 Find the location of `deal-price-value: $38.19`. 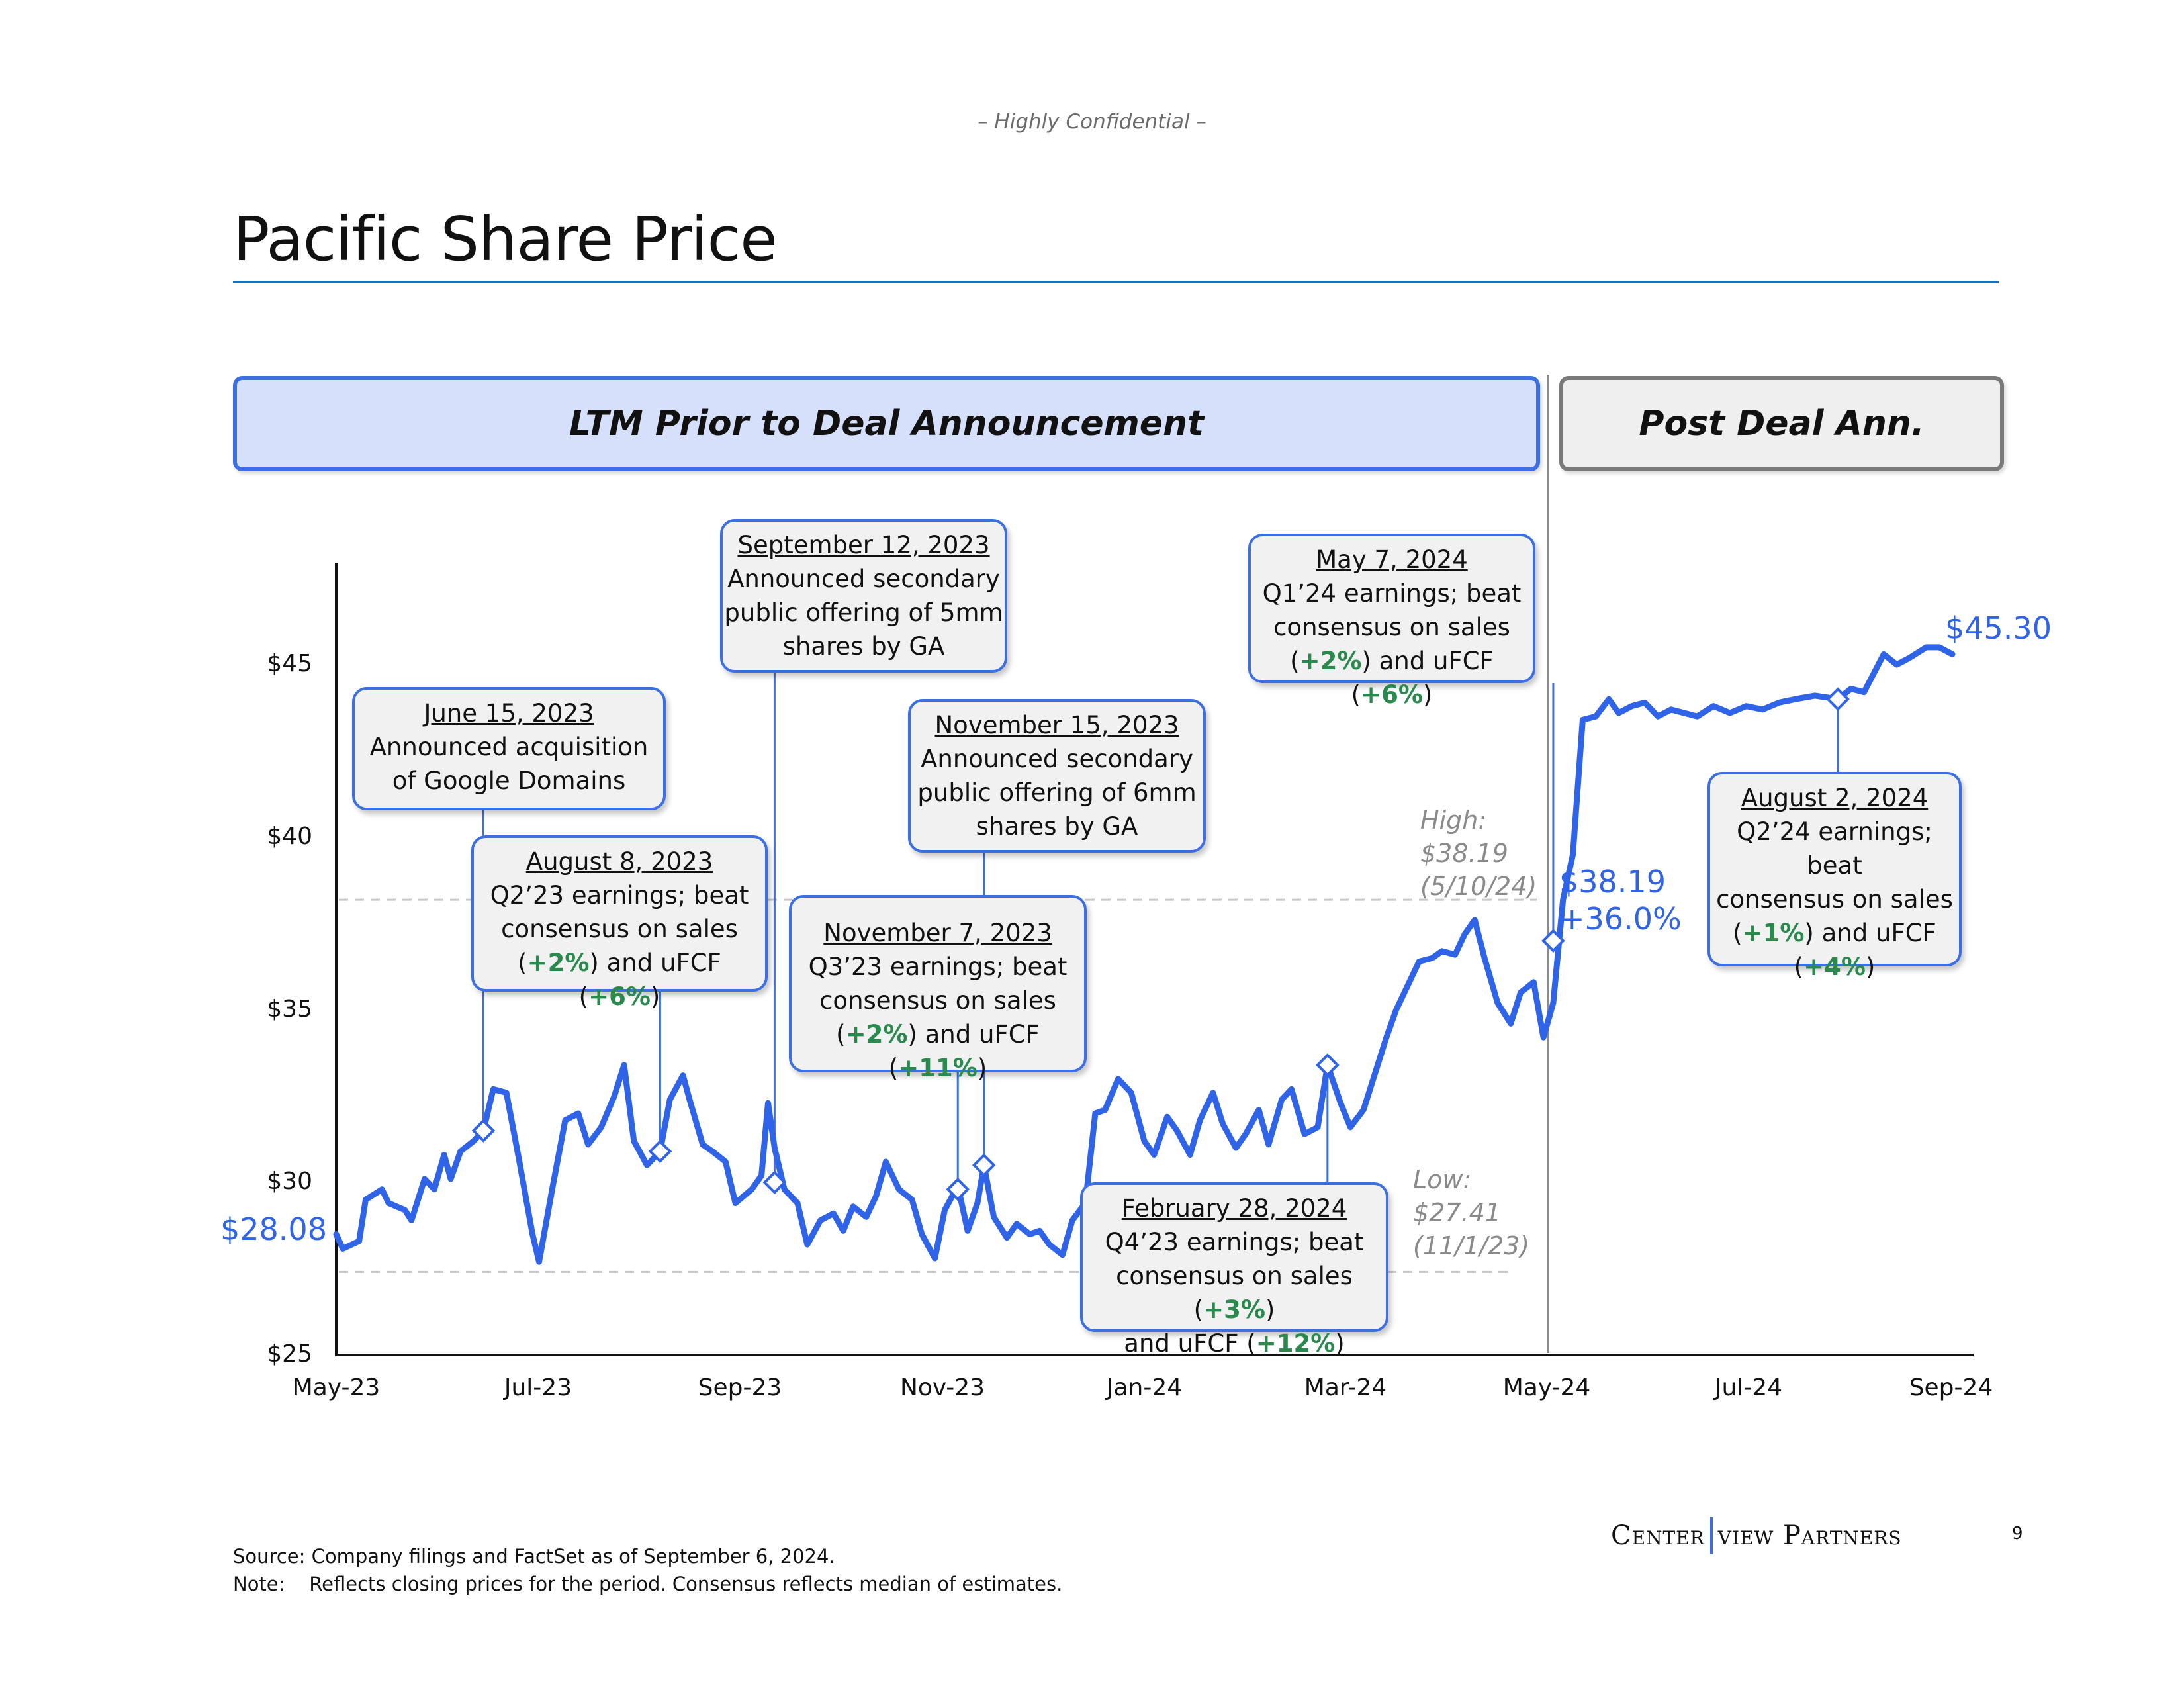

deal-price-value: $38.19 is located at coordinates (1612, 882).